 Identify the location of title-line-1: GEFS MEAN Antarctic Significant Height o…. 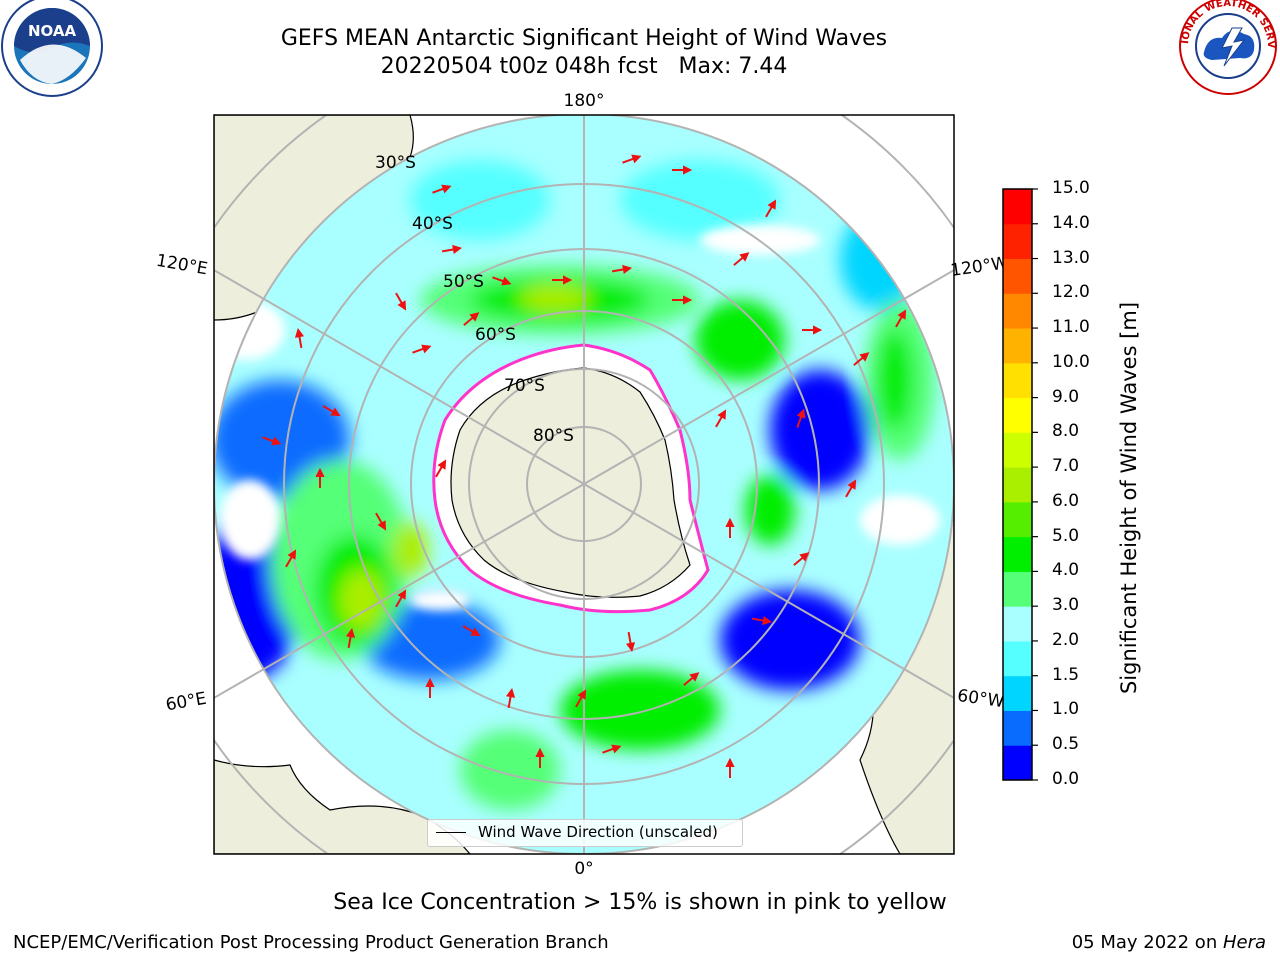
(584, 38).